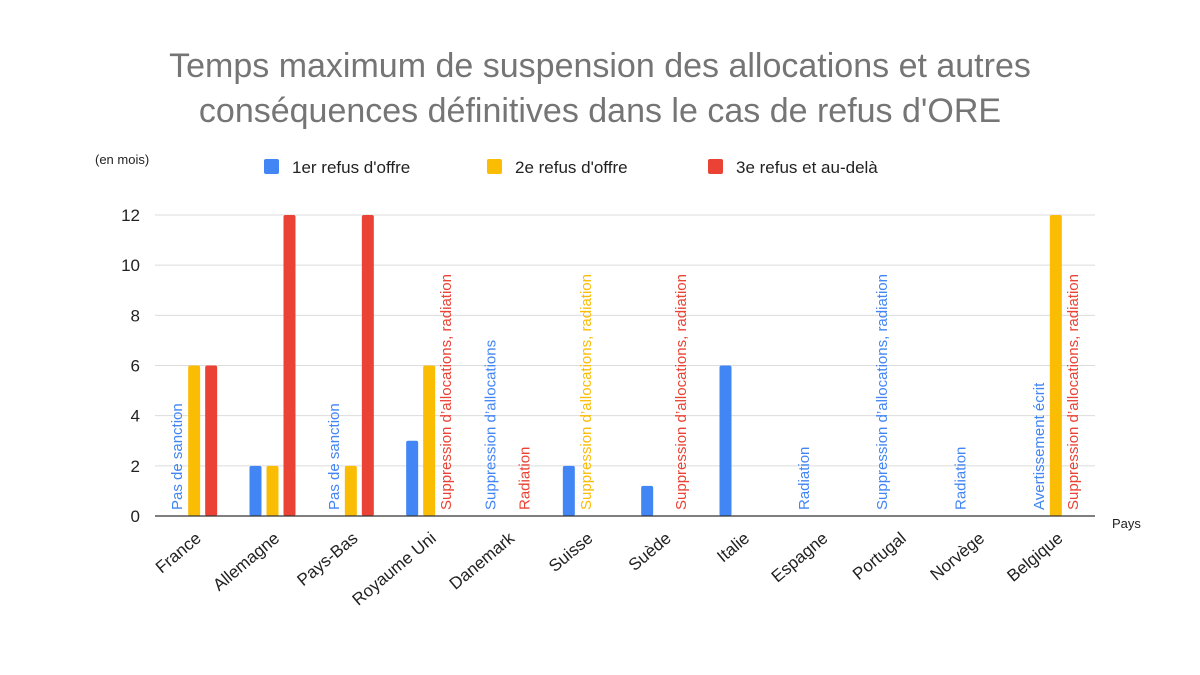 This screenshot has width=1200, height=675. What do you see at coordinates (177, 456) in the screenshot?
I see `annotation-france: Pas de sanction` at bounding box center [177, 456].